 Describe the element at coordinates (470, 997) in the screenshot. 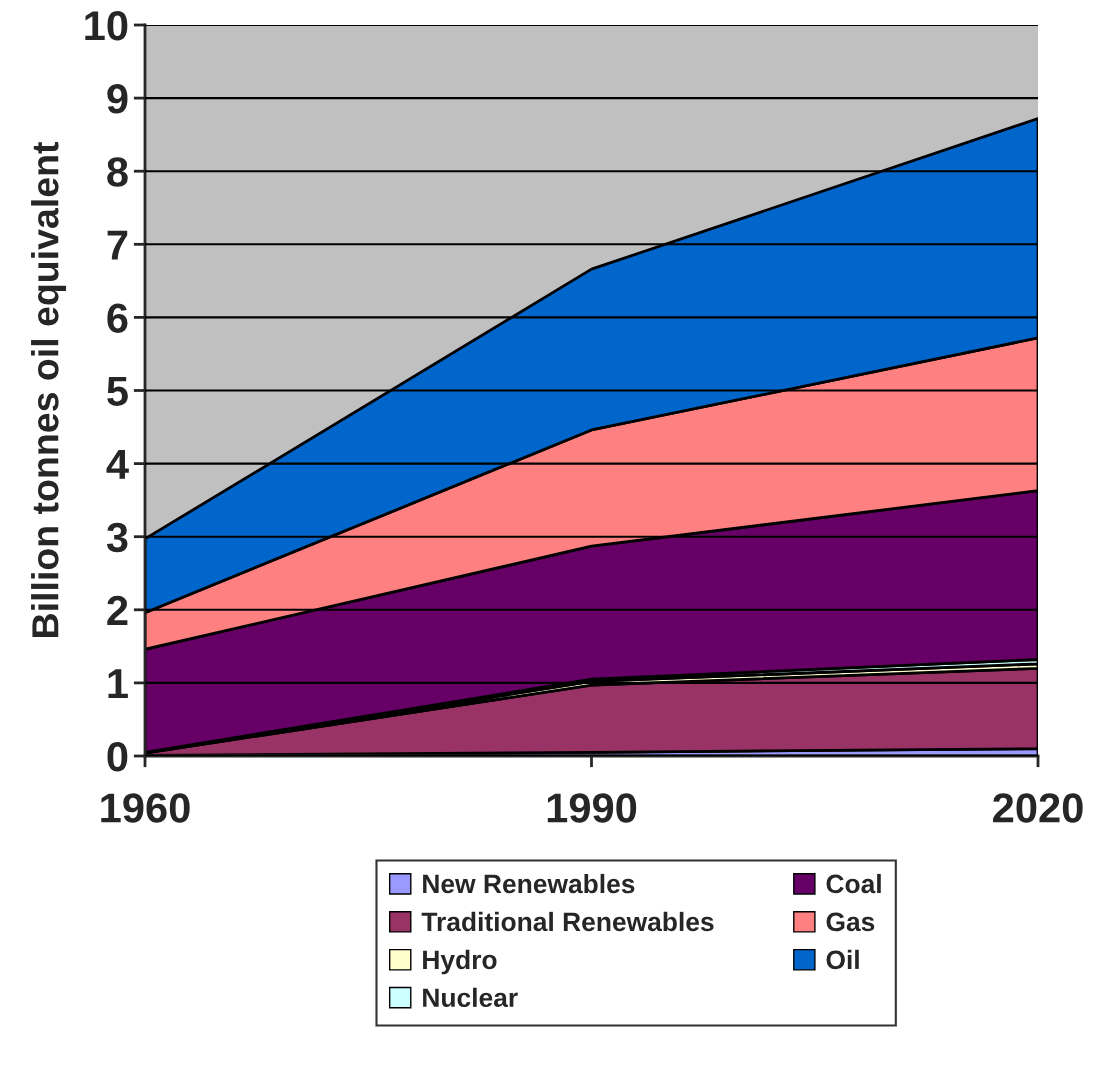

I see `legend-label: Nuclear` at that location.